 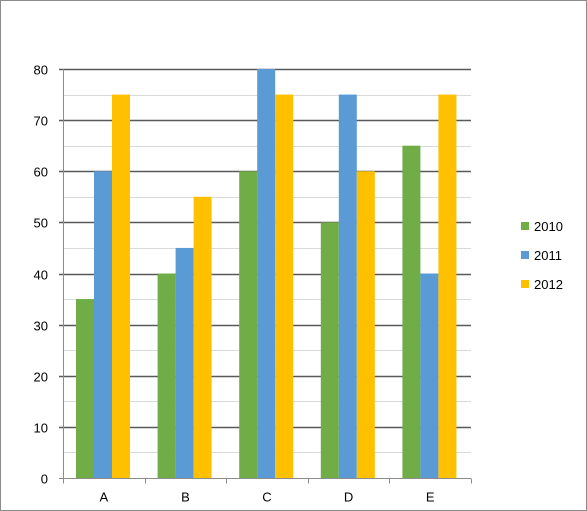 I want to click on x-tick-label: E, so click(x=430, y=497).